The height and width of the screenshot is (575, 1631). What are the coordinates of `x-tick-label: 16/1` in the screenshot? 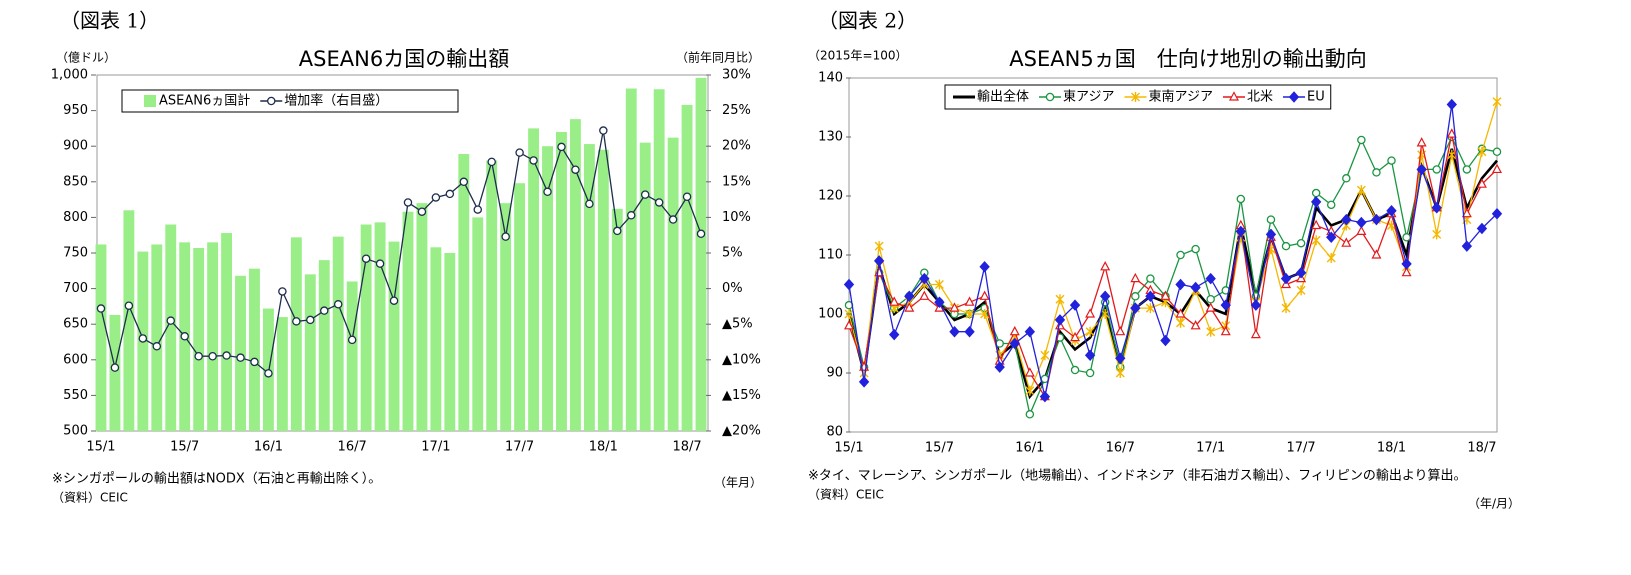 It's located at (268, 447).